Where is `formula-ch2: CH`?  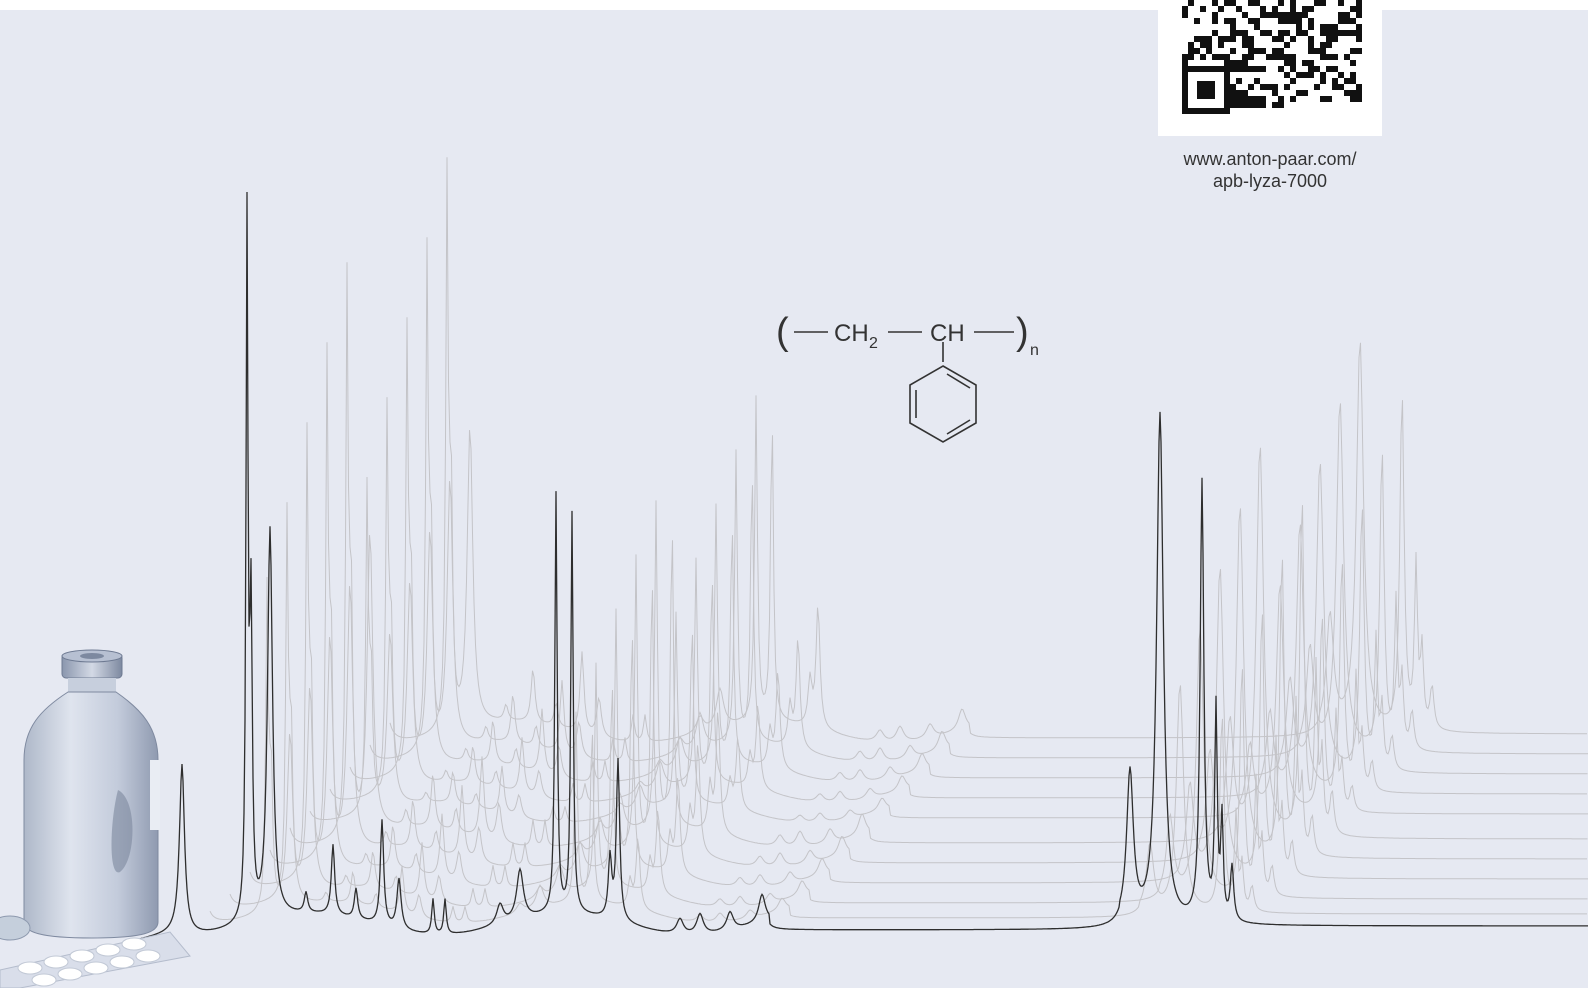
formula-ch2: CH is located at coordinates (851, 333).